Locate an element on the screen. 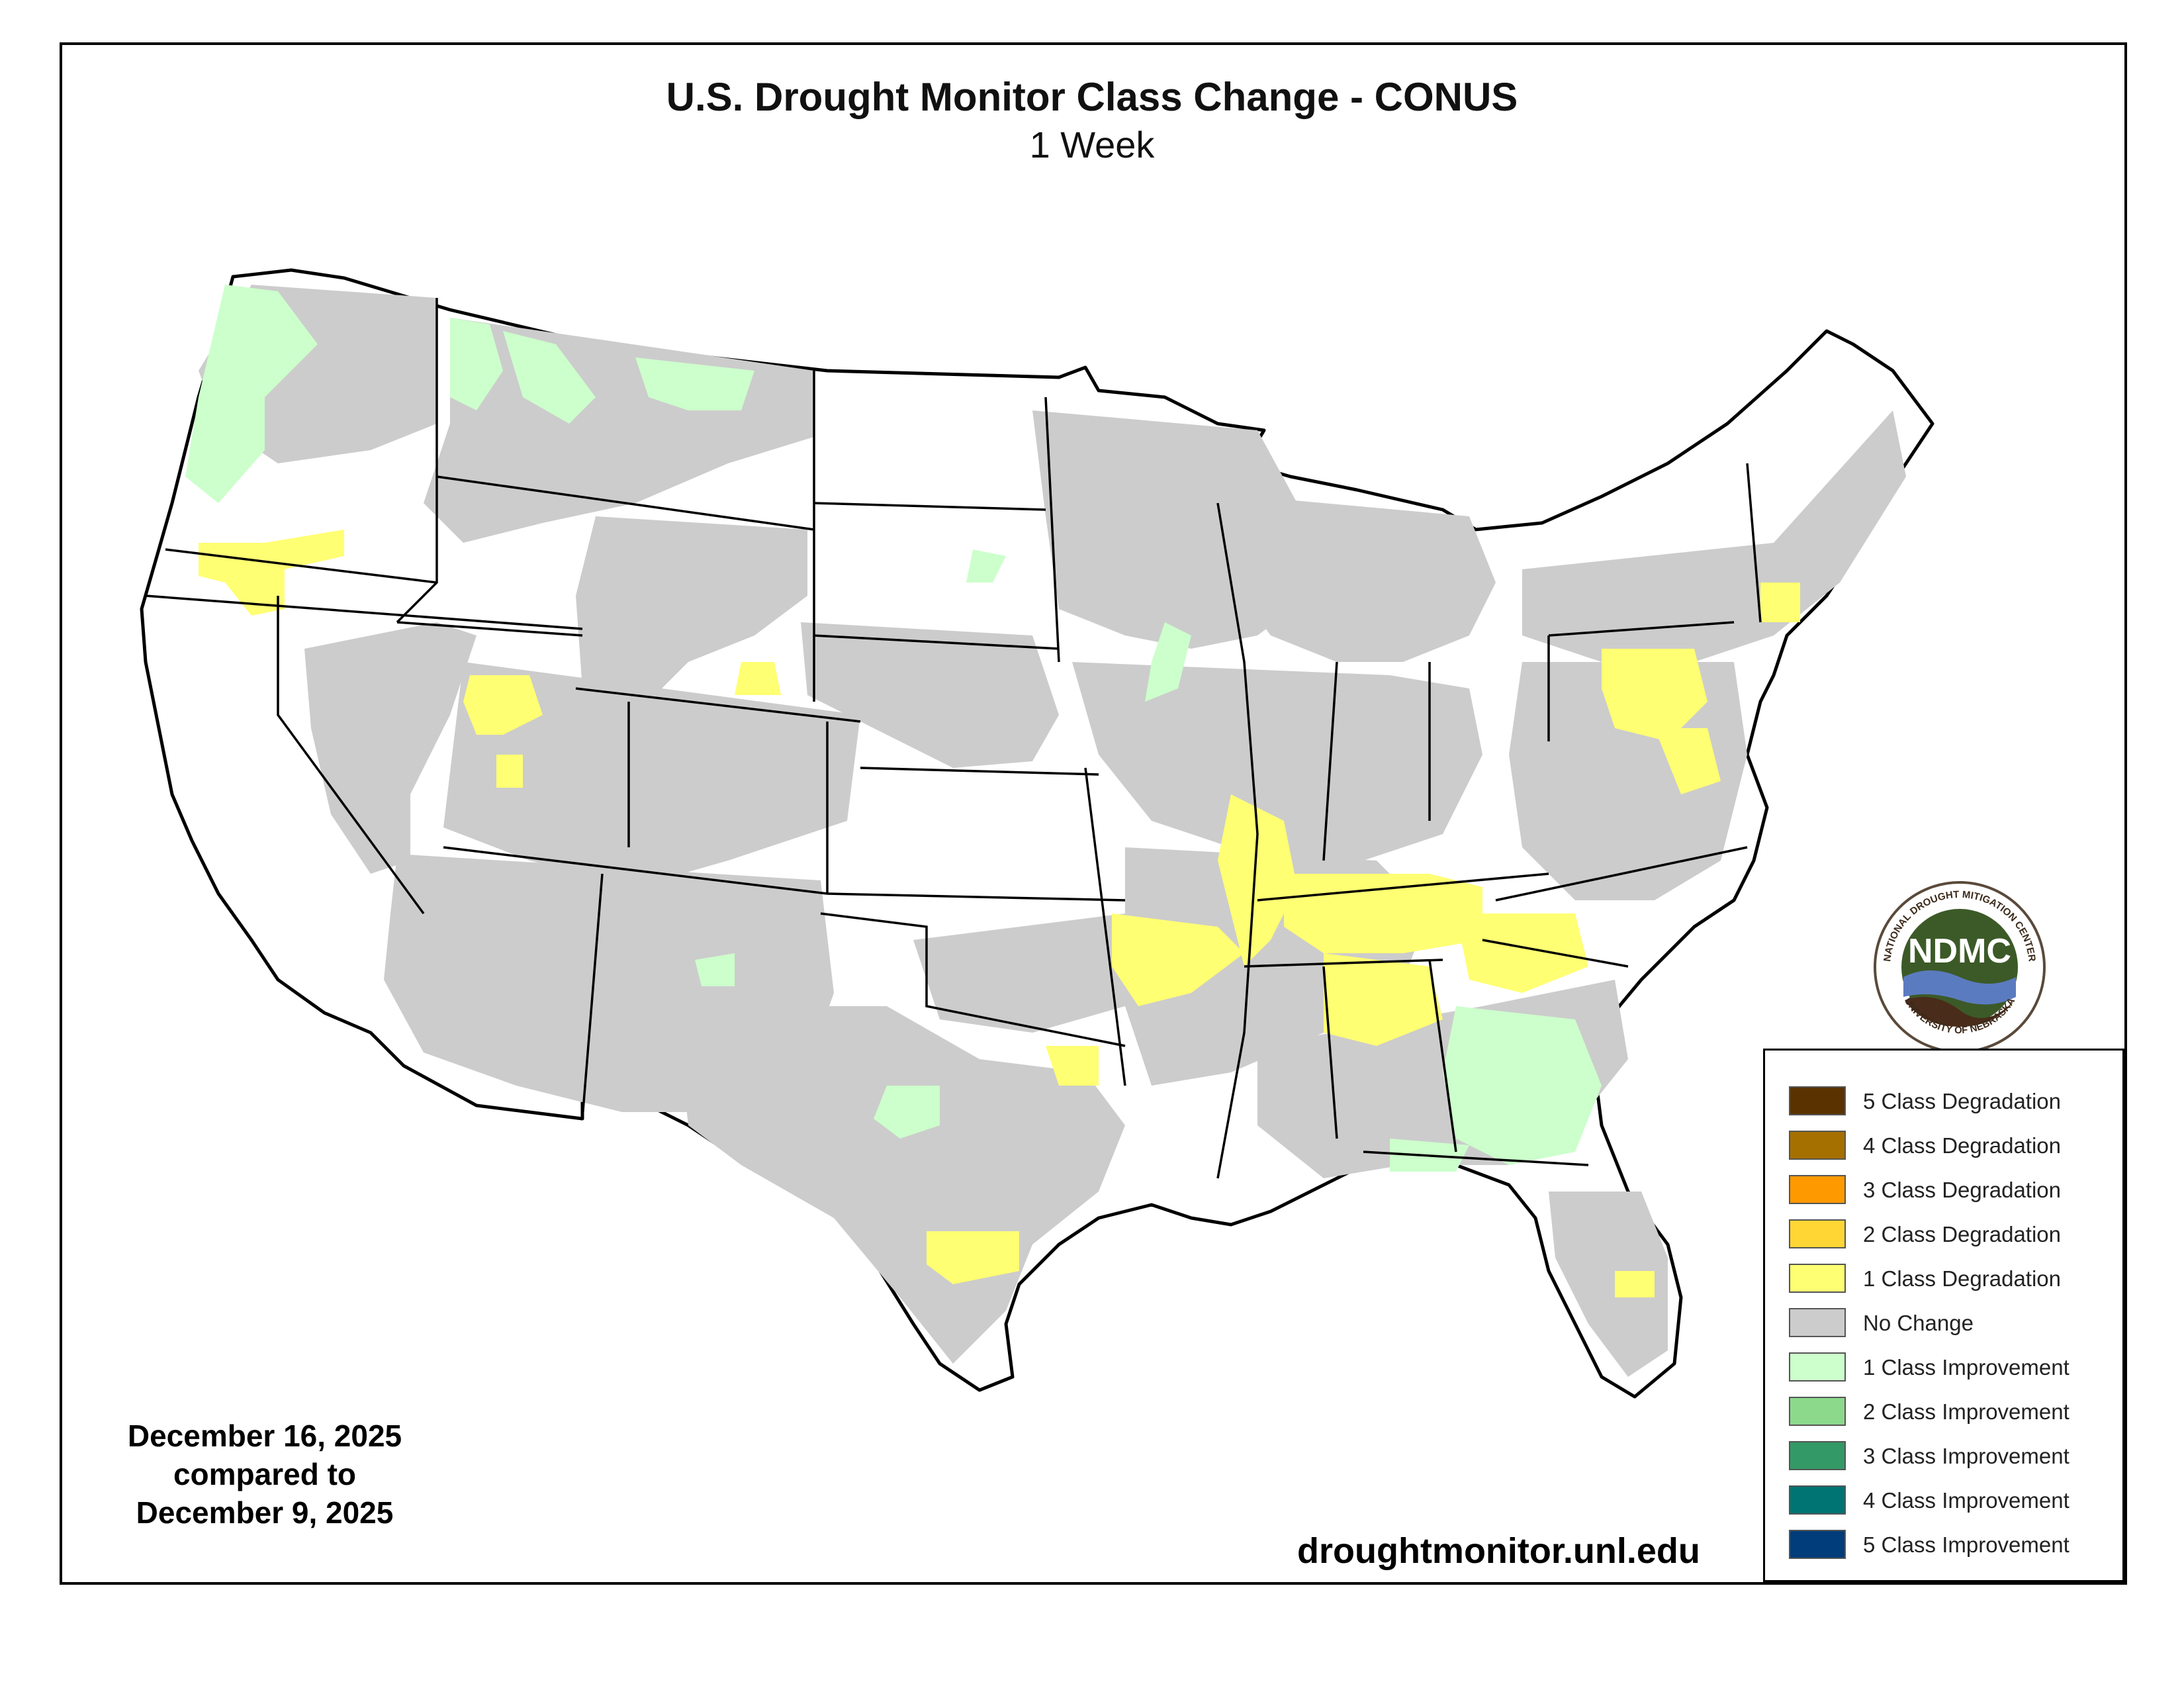 The height and width of the screenshot is (1688, 2184). degradation-maryland is located at coordinates (1688, 761).